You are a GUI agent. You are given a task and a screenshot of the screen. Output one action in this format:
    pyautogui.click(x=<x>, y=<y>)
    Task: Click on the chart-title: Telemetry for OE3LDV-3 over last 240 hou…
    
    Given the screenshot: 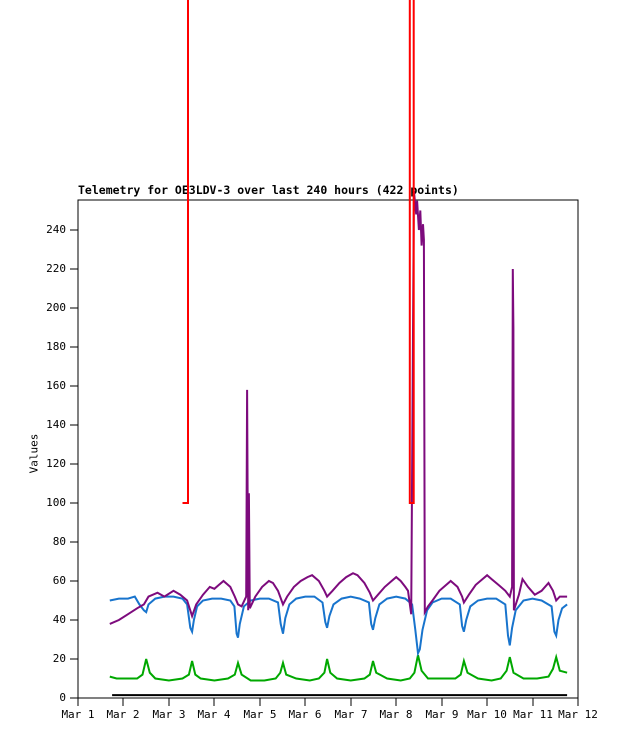 What is the action you would take?
    pyautogui.click(x=268, y=190)
    